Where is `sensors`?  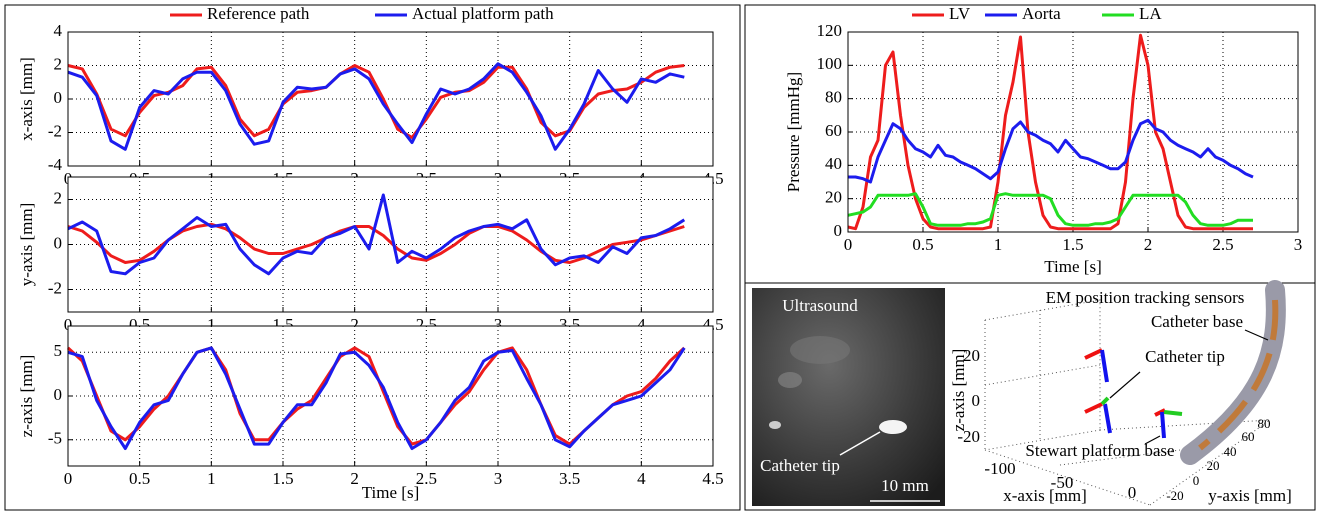
sensors is located at coordinates (1133, 393).